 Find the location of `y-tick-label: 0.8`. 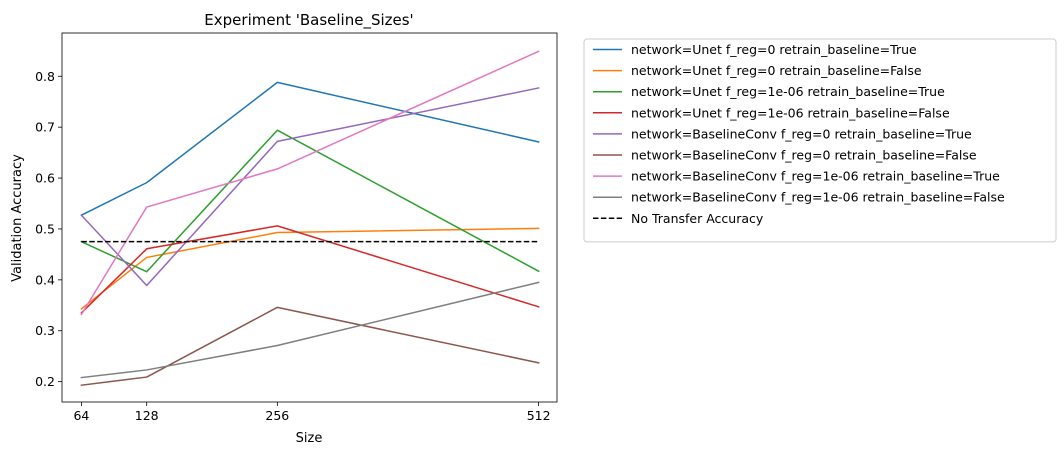

y-tick-label: 0.8 is located at coordinates (45, 76).